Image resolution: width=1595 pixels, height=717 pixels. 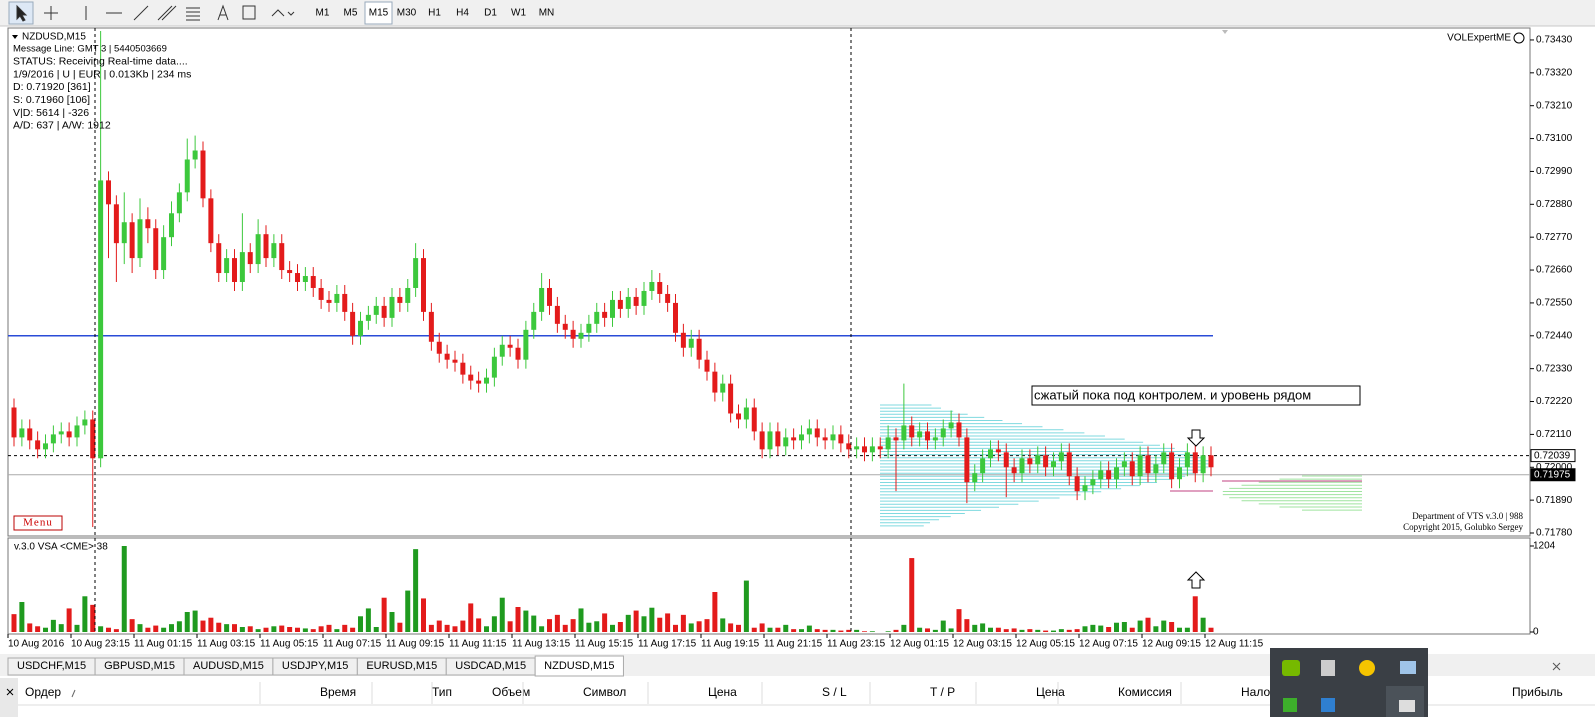 I want to click on timeframe-button: H4, so click(x=462, y=13).